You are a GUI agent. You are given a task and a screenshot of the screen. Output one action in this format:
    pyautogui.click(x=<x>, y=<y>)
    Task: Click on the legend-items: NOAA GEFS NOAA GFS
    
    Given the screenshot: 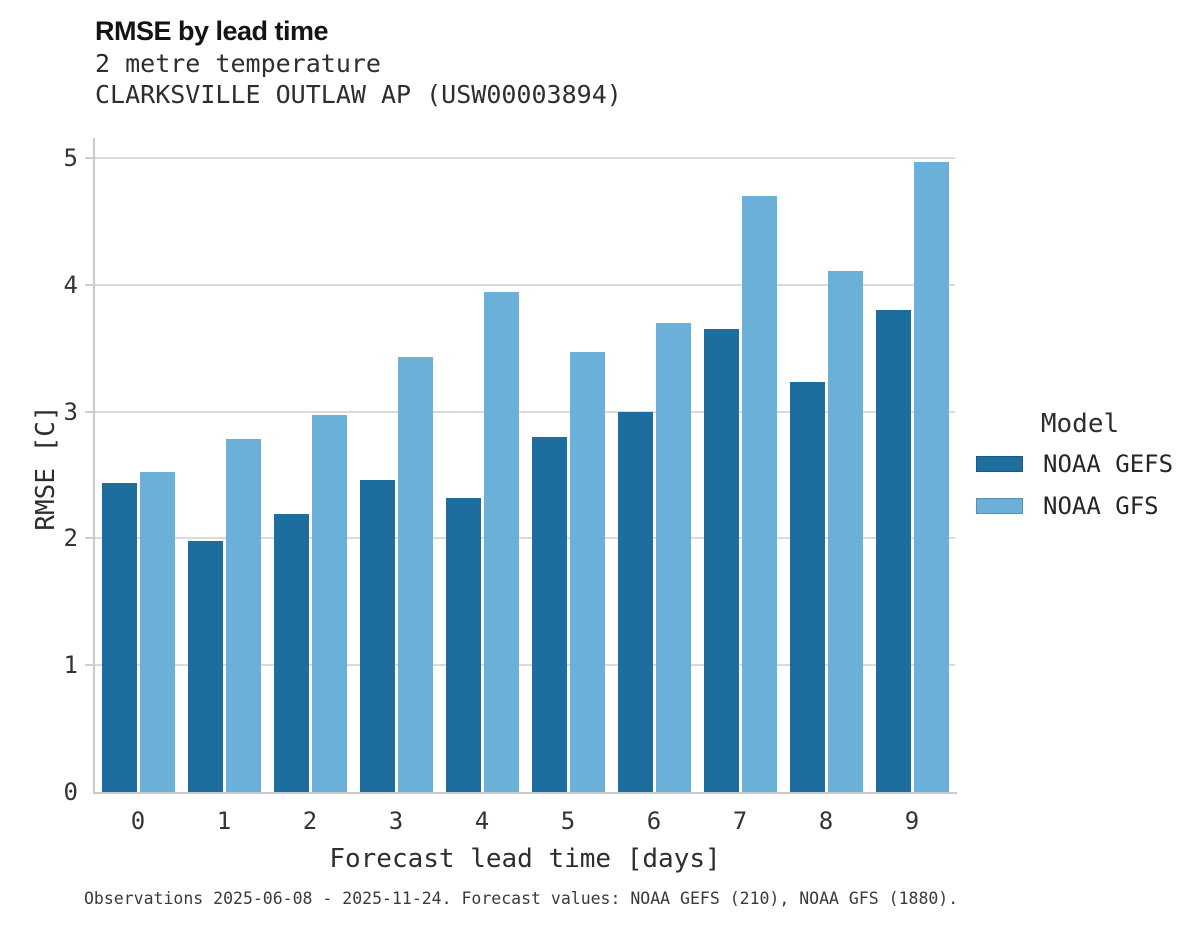 What is the action you would take?
    pyautogui.click(x=1080, y=485)
    